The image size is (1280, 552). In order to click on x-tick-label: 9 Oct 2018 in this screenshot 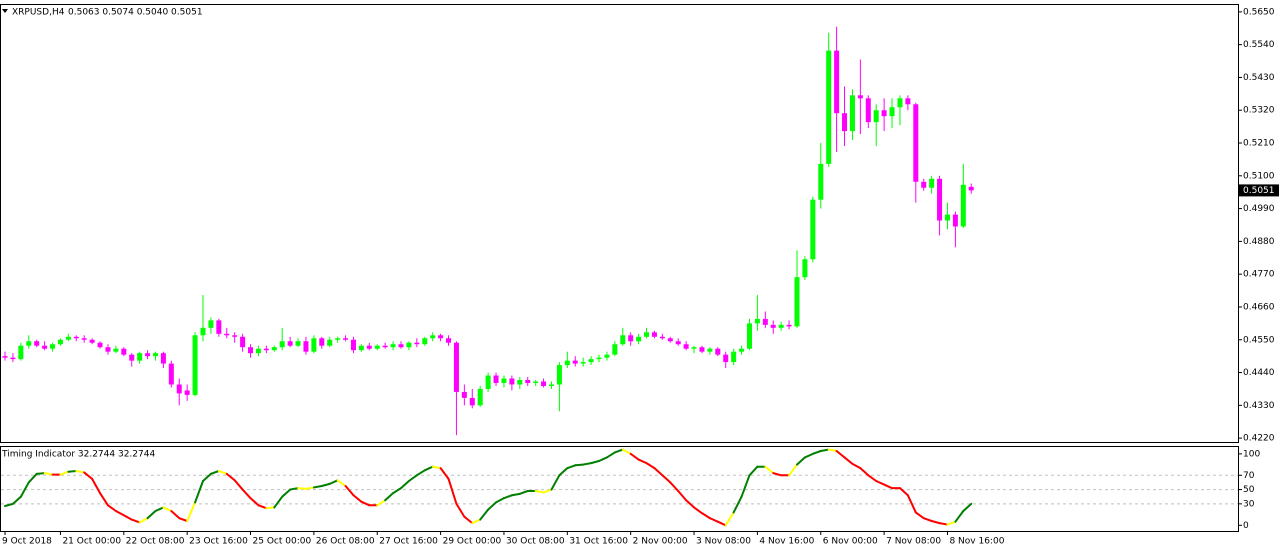, I will do `click(27, 542)`.